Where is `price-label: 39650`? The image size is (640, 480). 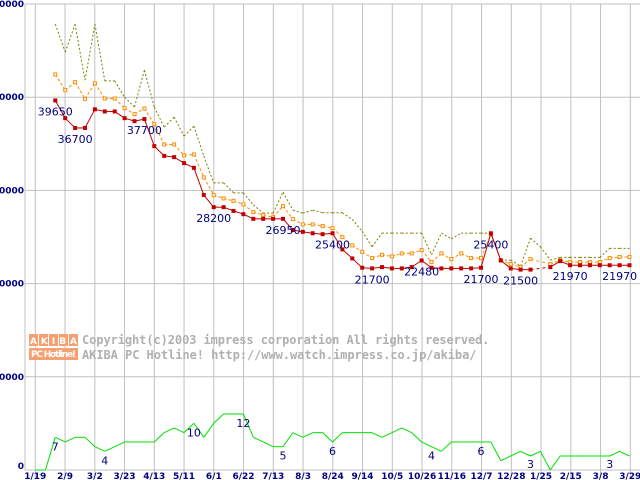
price-label: 39650 is located at coordinates (55, 111).